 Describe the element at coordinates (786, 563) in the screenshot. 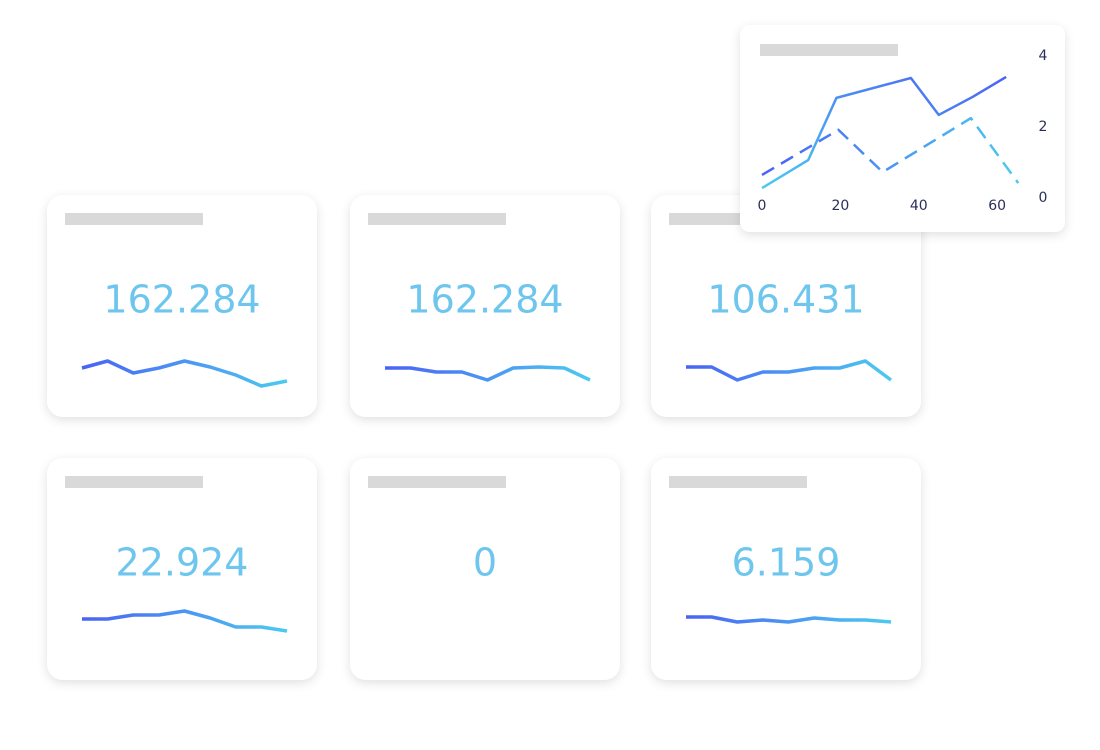

I see `kpi-value: 6.159` at that location.